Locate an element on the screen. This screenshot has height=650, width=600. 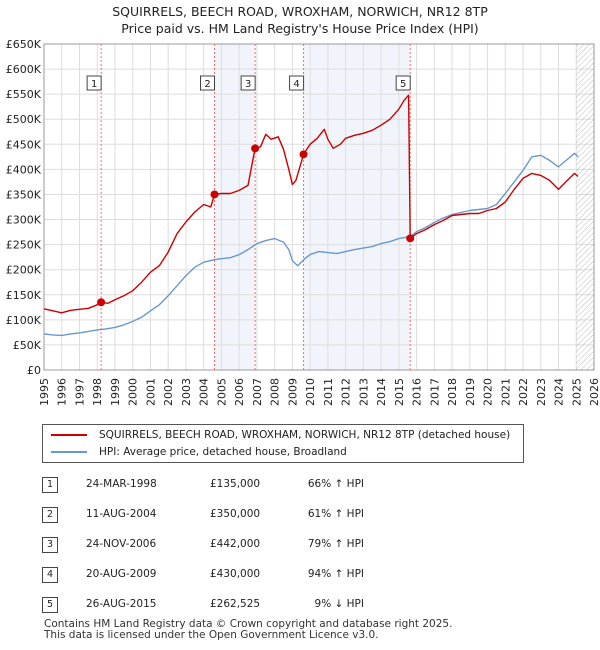
legend-swatch-hpi is located at coordinates (69, 452).